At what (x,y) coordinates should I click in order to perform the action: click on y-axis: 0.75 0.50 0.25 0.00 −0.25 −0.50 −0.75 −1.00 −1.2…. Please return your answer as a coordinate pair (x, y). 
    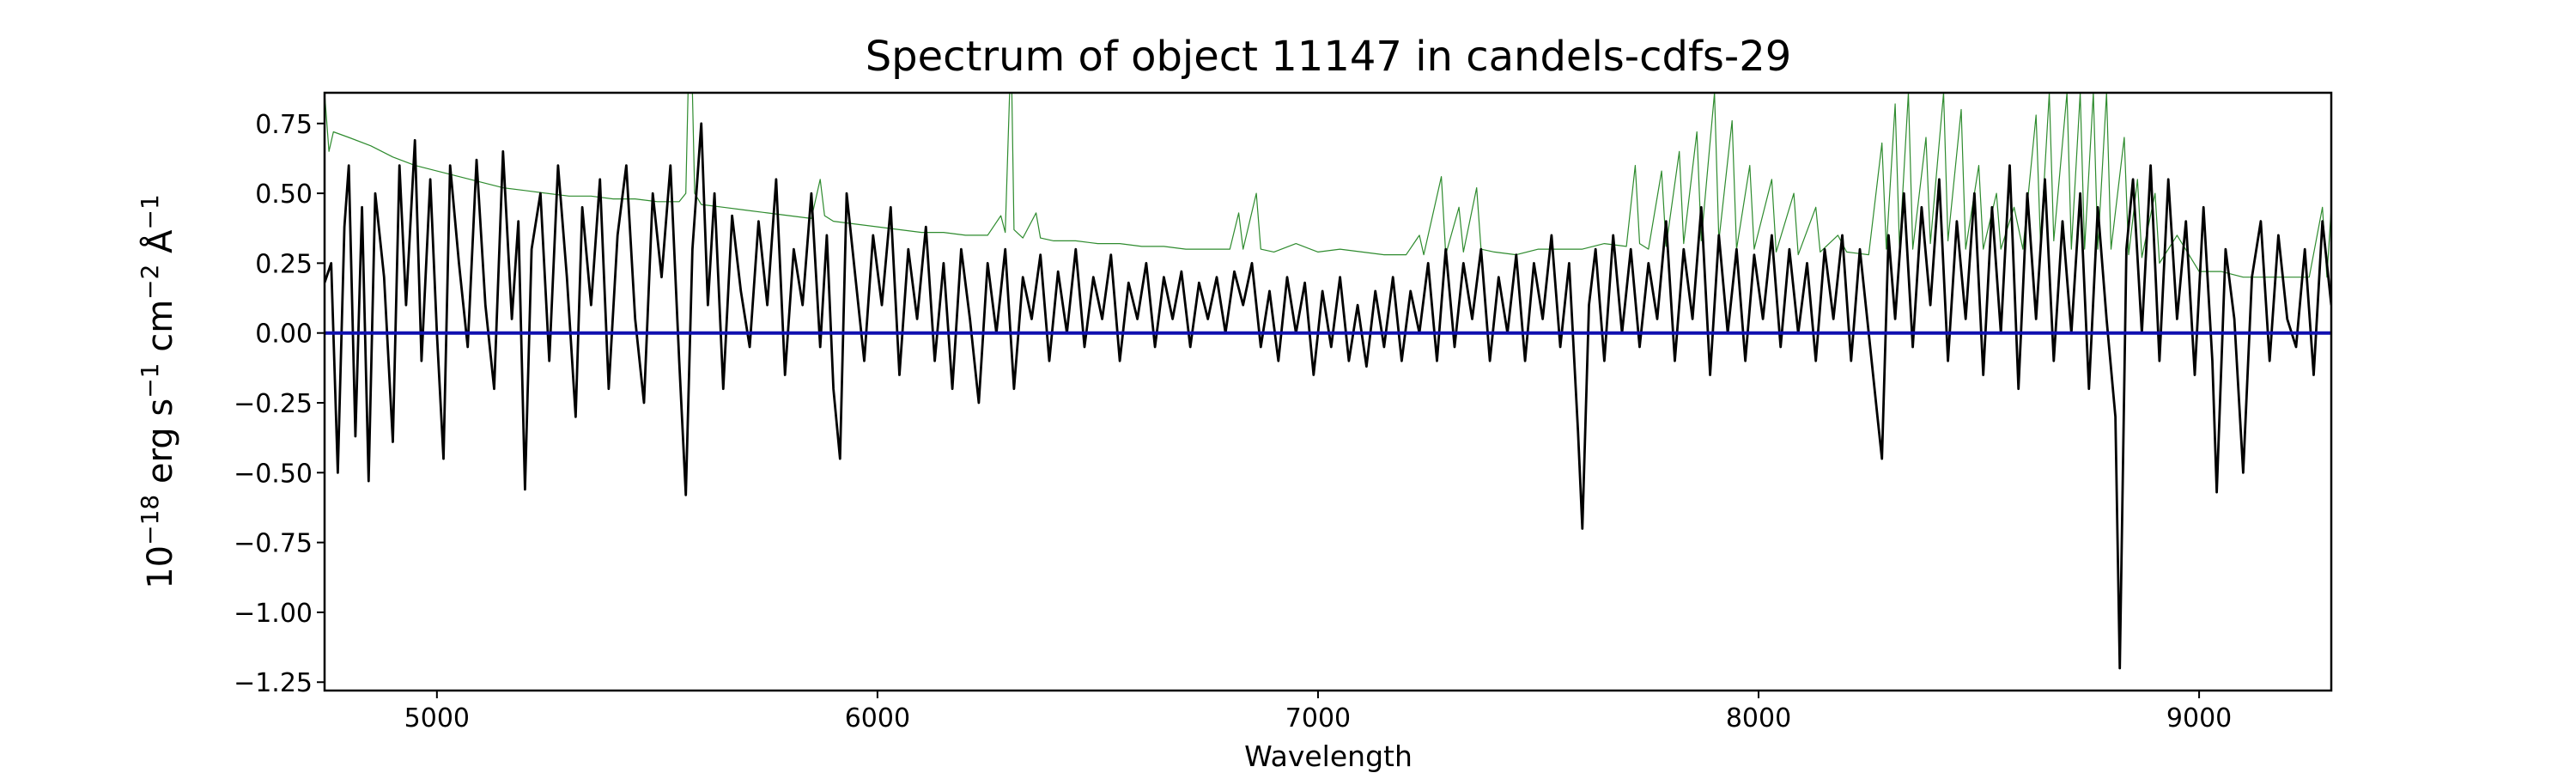
    Looking at the image, I should click on (280, 404).